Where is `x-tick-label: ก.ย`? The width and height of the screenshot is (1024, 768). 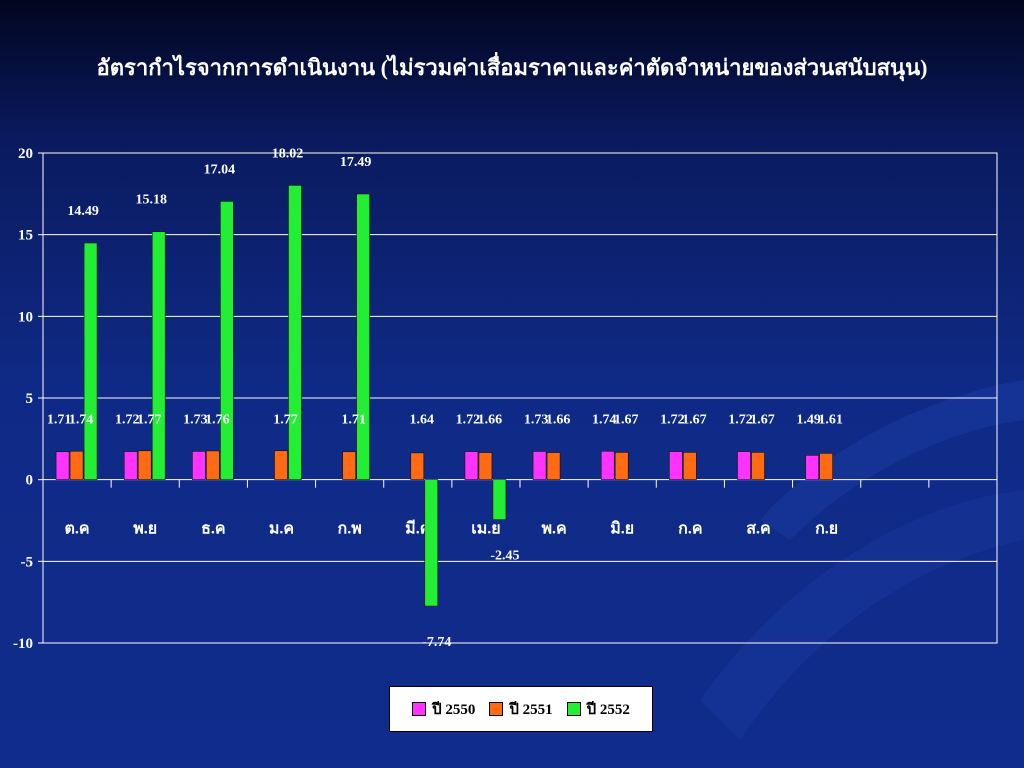
x-tick-label: ก.ย is located at coordinates (826, 529).